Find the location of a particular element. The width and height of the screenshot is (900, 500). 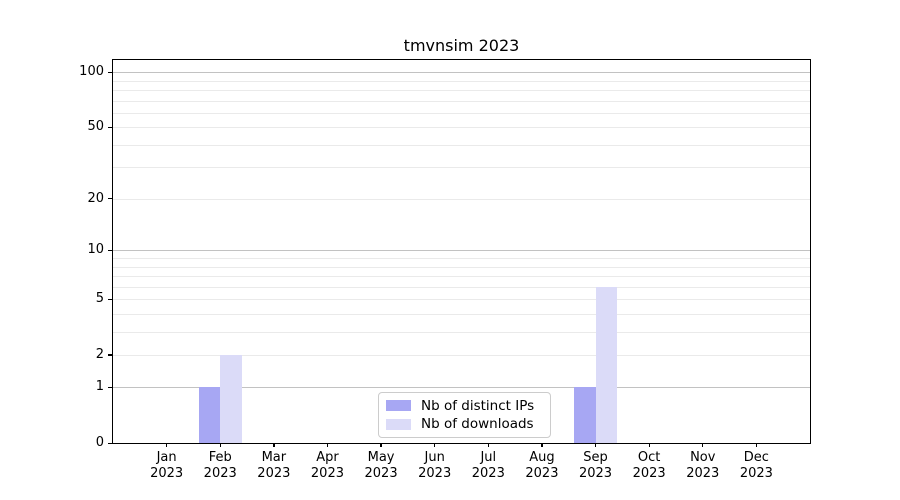

x-tick-month: Feb is located at coordinates (220, 457).